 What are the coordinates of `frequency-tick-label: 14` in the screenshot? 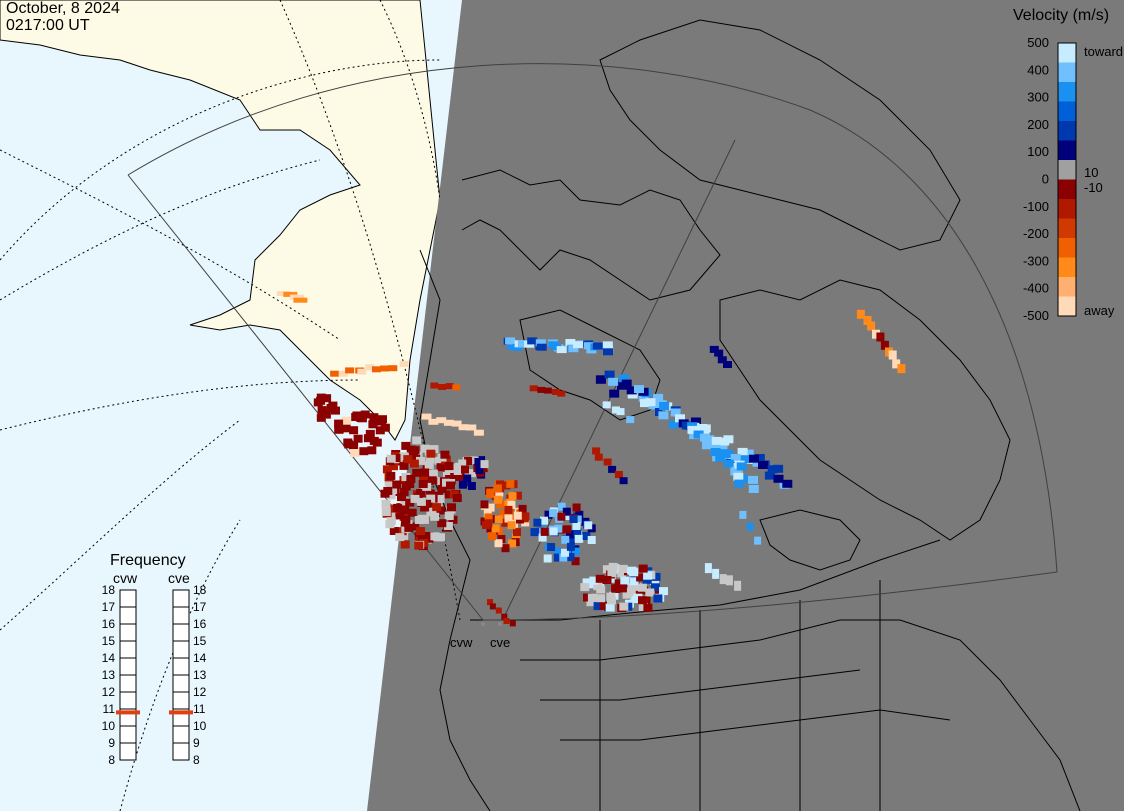 It's located at (200, 658).